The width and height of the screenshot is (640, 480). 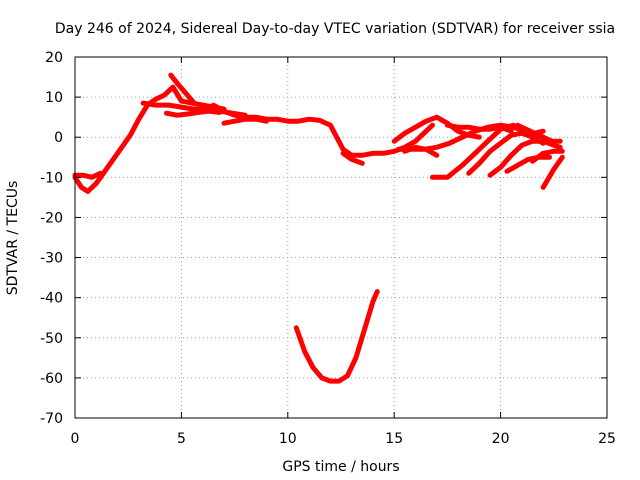 What do you see at coordinates (75, 439) in the screenshot?
I see `x-tick-label: 0` at bounding box center [75, 439].